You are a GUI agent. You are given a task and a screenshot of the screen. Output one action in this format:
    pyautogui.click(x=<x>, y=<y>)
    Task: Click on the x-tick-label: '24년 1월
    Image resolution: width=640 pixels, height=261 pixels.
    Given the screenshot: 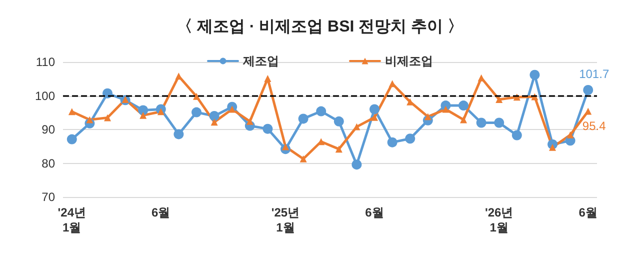 What is the action you would take?
    pyautogui.click(x=72, y=220)
    